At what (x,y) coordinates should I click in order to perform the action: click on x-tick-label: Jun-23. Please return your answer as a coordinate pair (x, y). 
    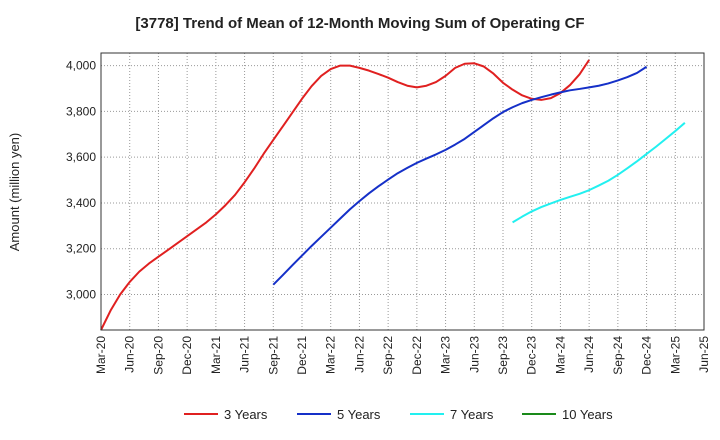
    Looking at the image, I should click on (474, 354).